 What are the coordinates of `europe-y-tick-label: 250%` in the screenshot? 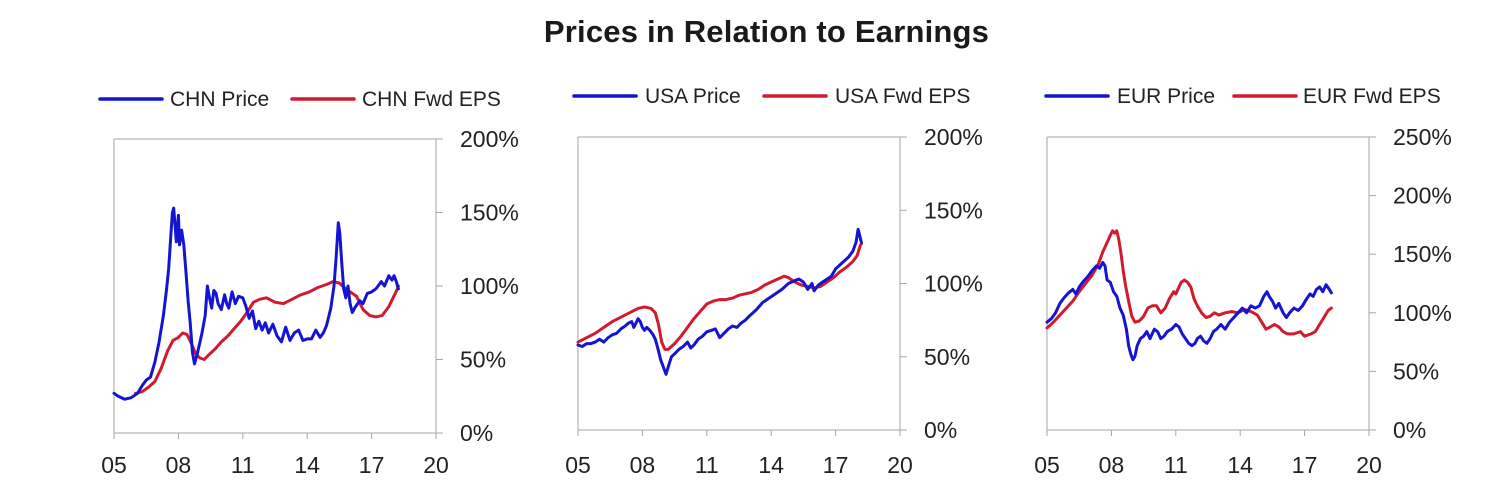 It's located at (1422, 137).